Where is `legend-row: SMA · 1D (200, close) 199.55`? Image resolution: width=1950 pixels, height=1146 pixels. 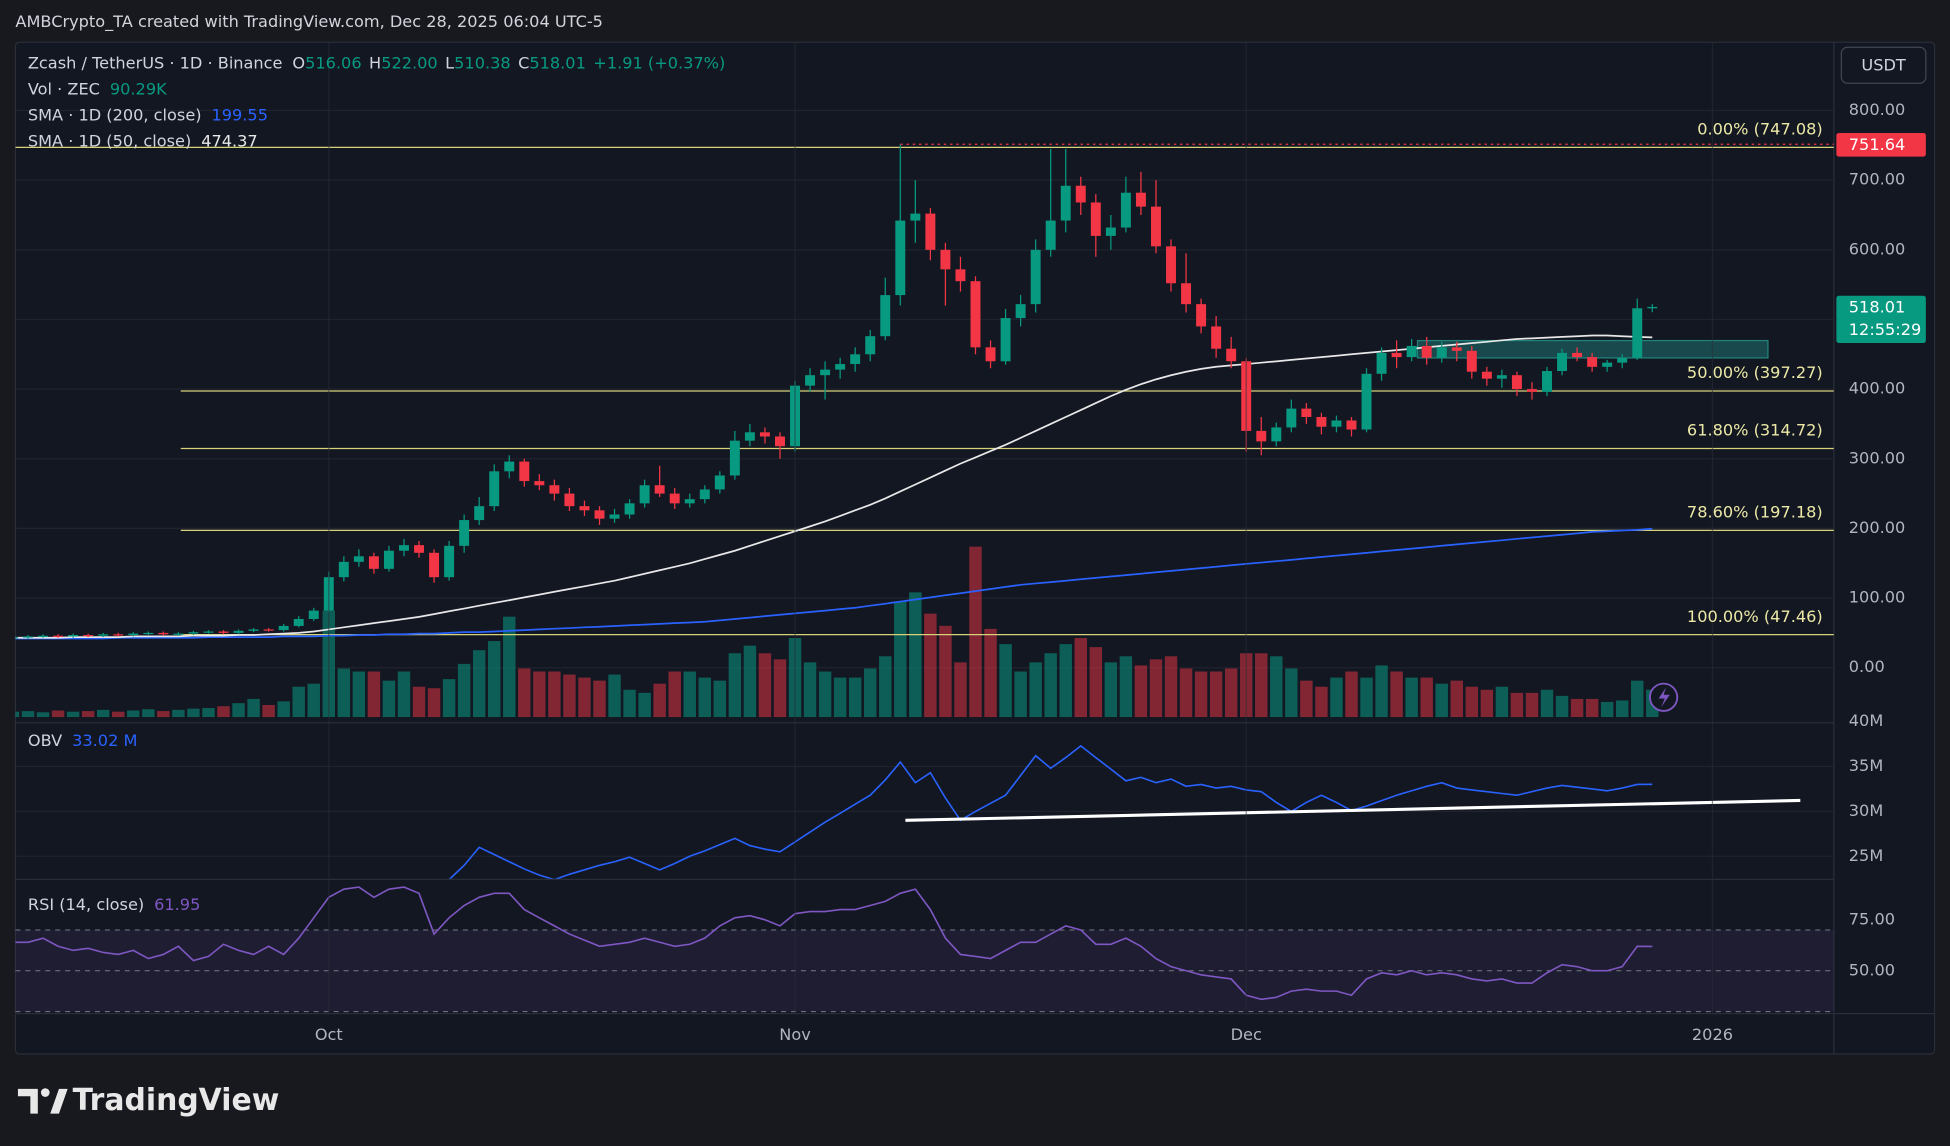 legend-row: SMA · 1D (200, close) 199.55 is located at coordinates (148, 114).